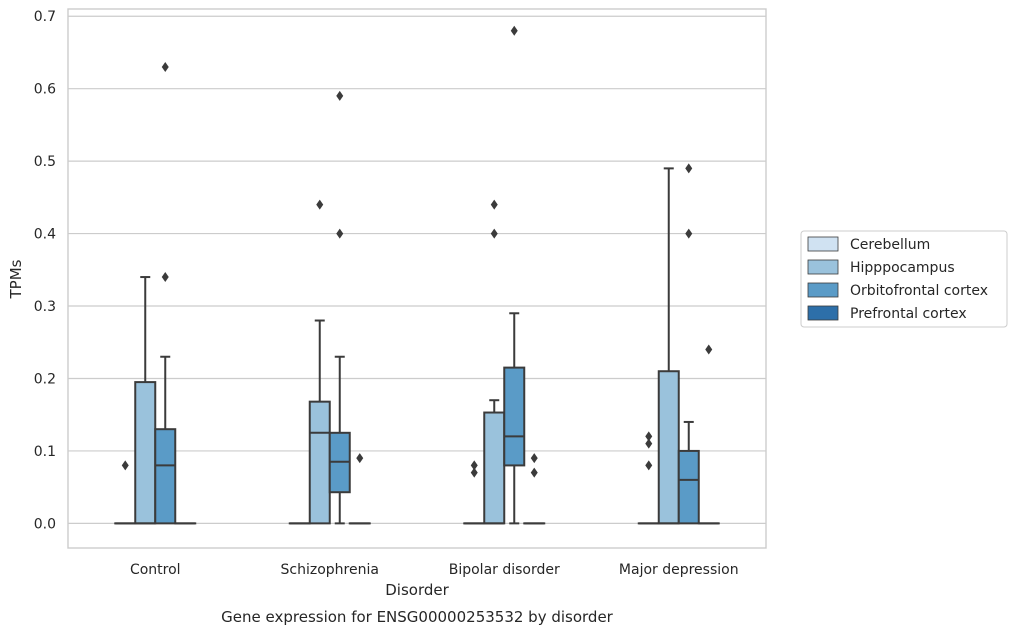  What do you see at coordinates (45, 379) in the screenshot?
I see `y-tick-label: 0.2` at bounding box center [45, 379].